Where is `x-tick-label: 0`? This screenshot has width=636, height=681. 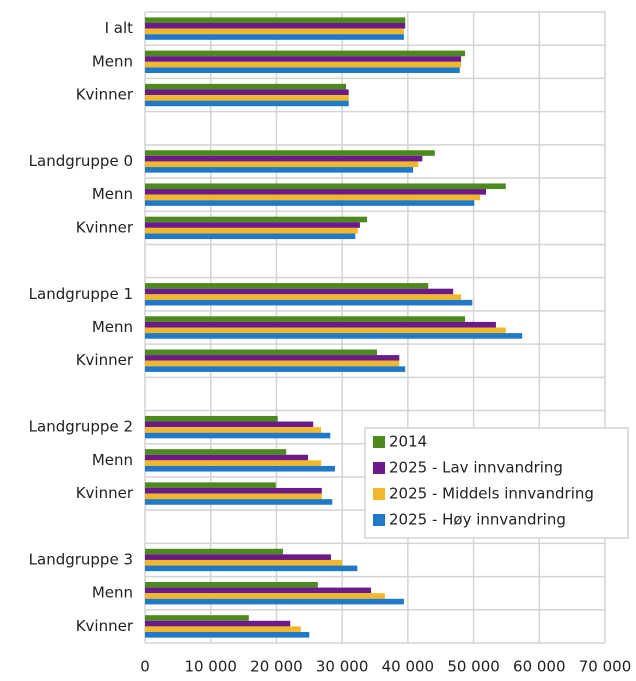
x-tick-label: 0 is located at coordinates (145, 667).